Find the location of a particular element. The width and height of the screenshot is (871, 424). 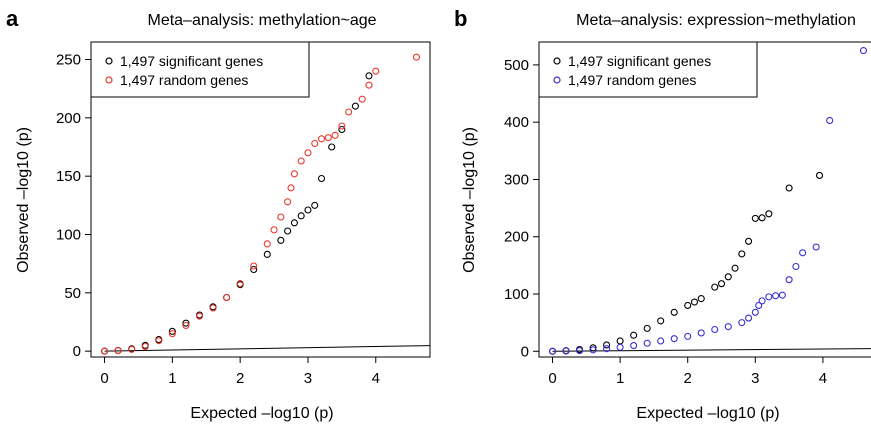

panel-b-x-tick-label: 4 is located at coordinates (823, 378).